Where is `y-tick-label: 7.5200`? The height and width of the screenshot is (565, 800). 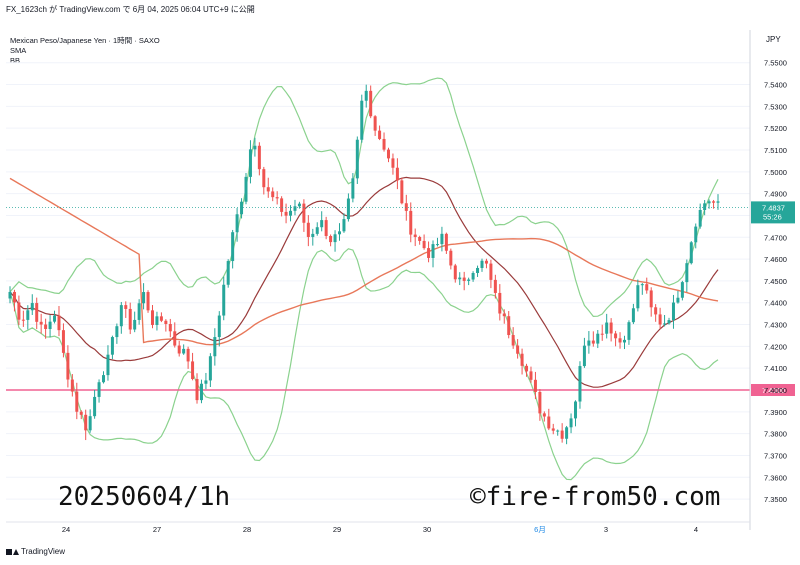 y-tick-label: 7.5200 is located at coordinates (775, 128).